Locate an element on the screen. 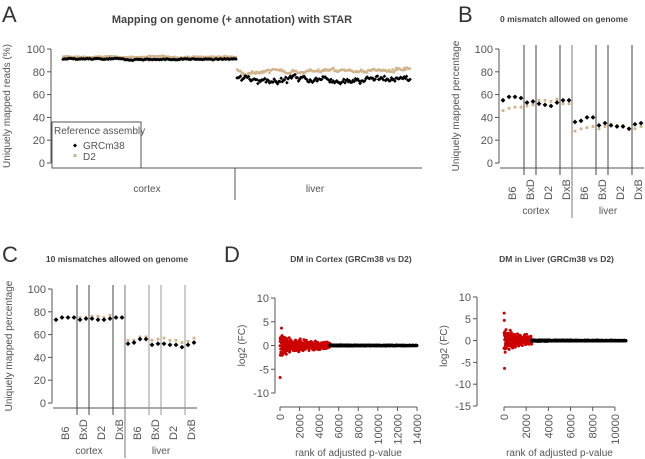 The image size is (645, 459). legend-title: Reference assembly is located at coordinates (99, 131).